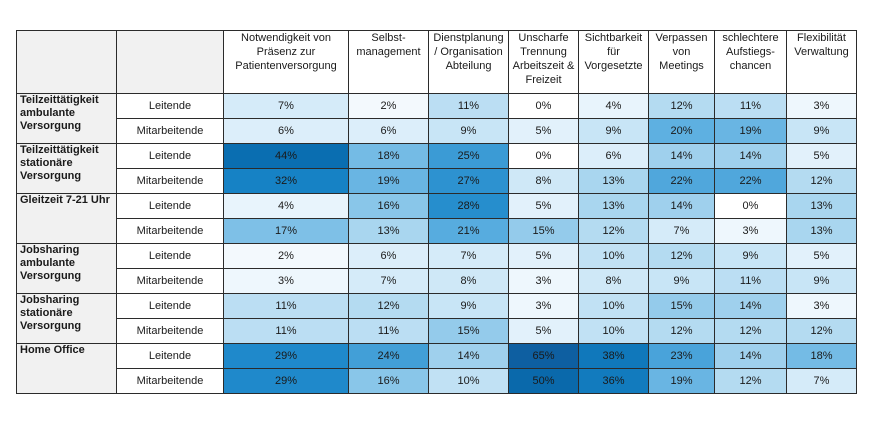  What do you see at coordinates (613, 381) in the screenshot?
I see `heatmap-cell: 36%` at bounding box center [613, 381].